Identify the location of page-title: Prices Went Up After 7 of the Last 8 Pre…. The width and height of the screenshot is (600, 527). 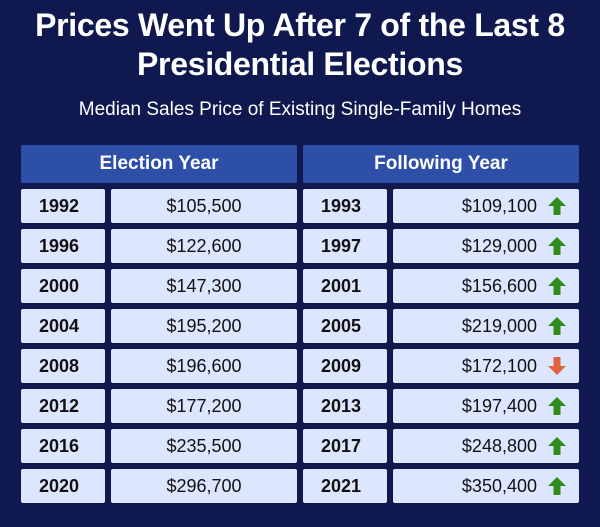
(300, 45).